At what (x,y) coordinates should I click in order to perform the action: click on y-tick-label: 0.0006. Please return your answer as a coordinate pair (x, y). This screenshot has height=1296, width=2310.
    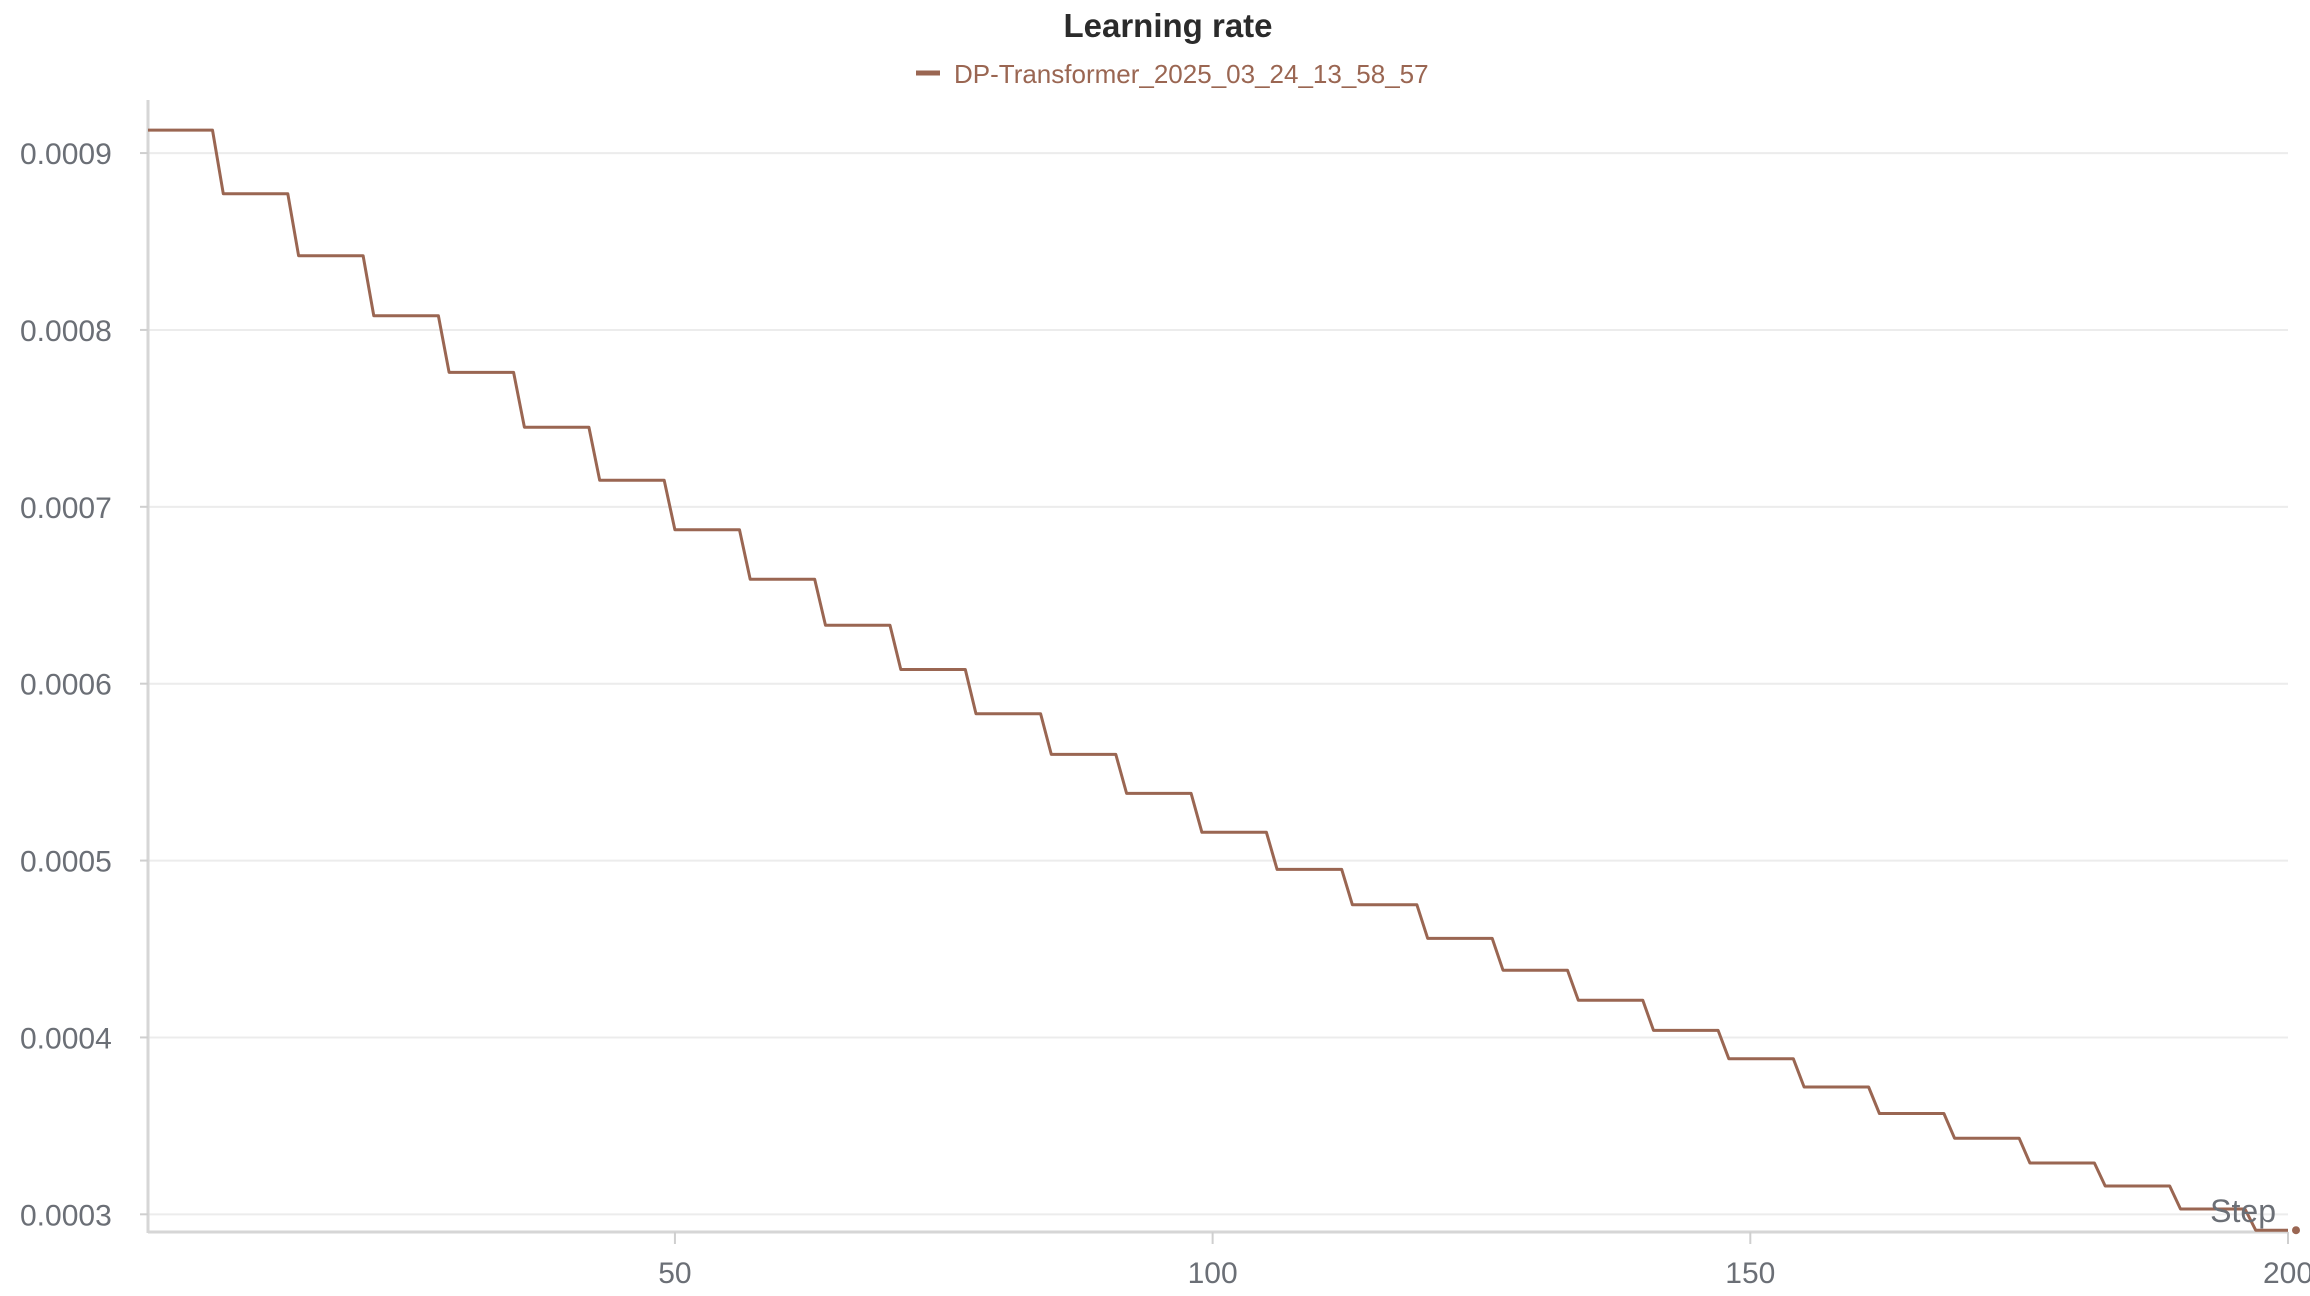
    Looking at the image, I should click on (66, 685).